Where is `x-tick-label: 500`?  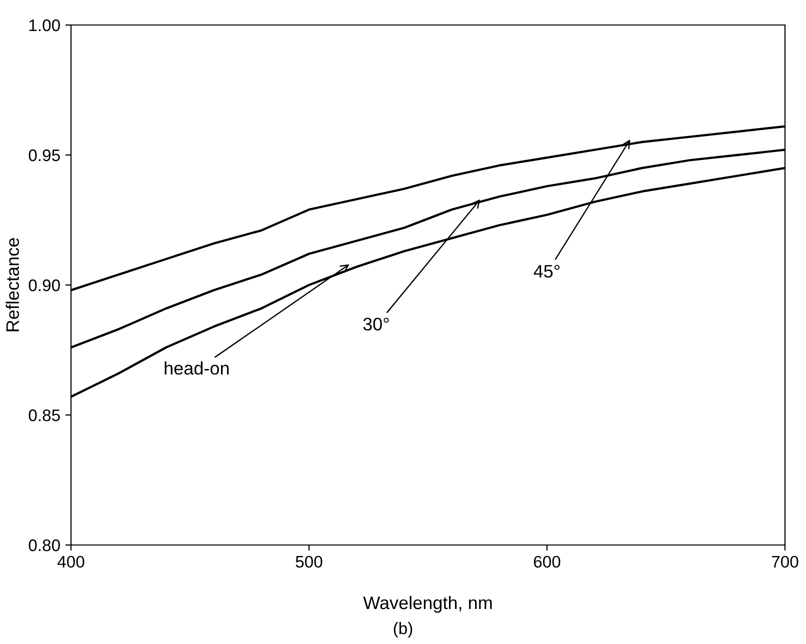
x-tick-label: 500 is located at coordinates (309, 562).